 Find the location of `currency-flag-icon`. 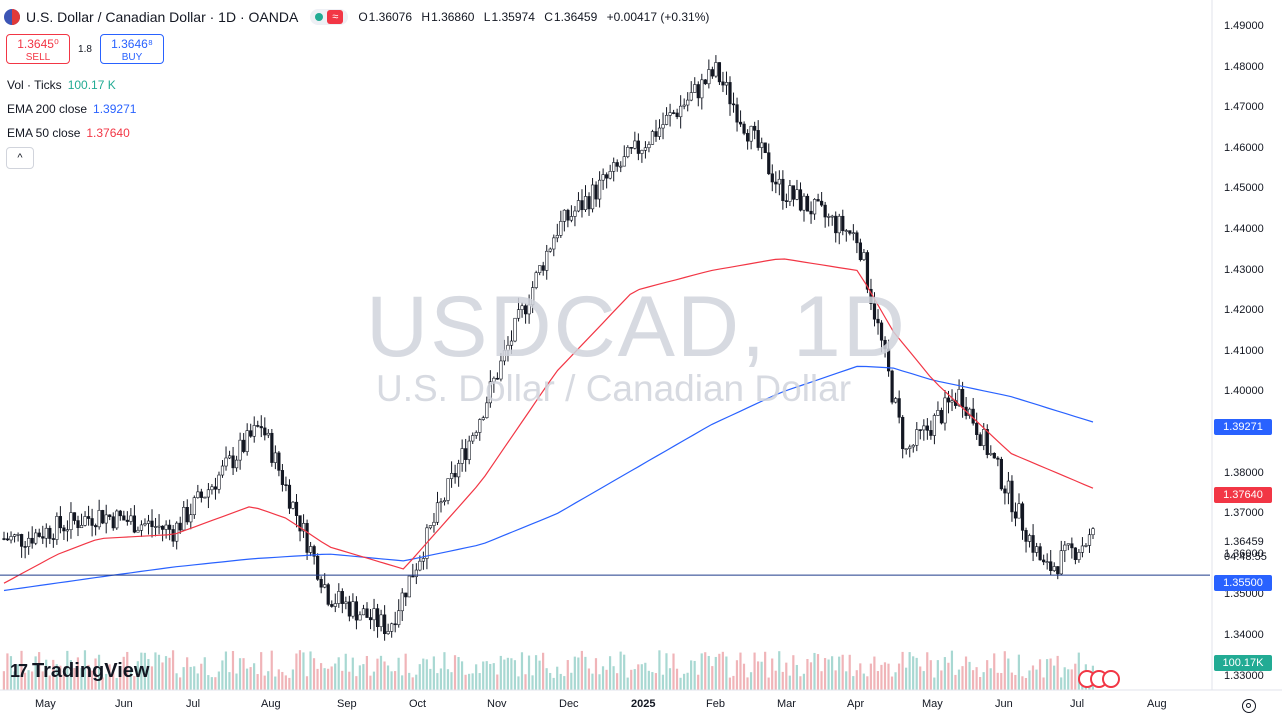

currency-flag-icon is located at coordinates (12, 17).